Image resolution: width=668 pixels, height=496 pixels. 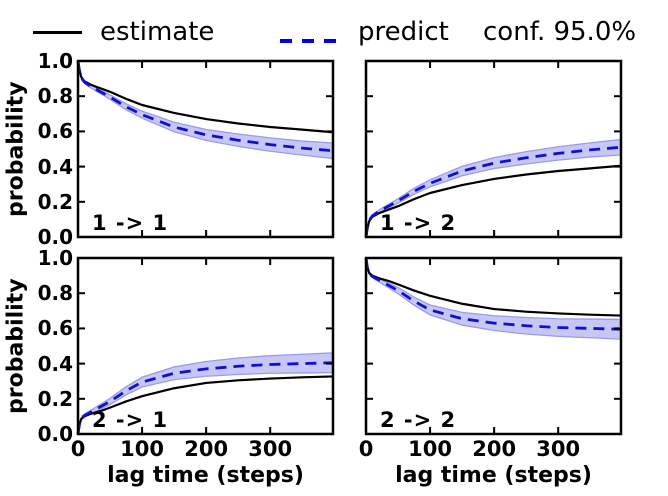 What do you see at coordinates (418, 420) in the screenshot?
I see `annotation-2-to-2: 2 -> 2` at bounding box center [418, 420].